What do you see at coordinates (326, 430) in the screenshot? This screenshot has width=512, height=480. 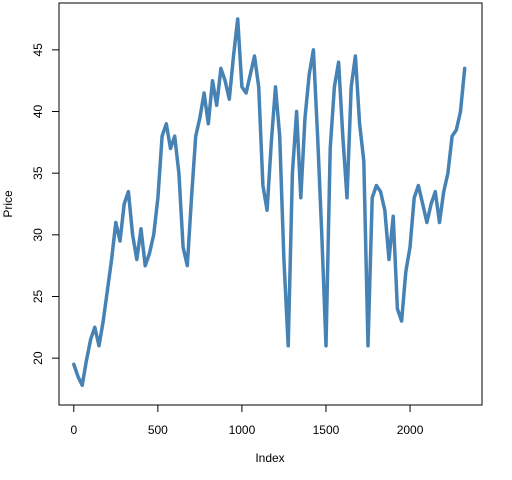 I see `x-tick-label: 1500` at bounding box center [326, 430].